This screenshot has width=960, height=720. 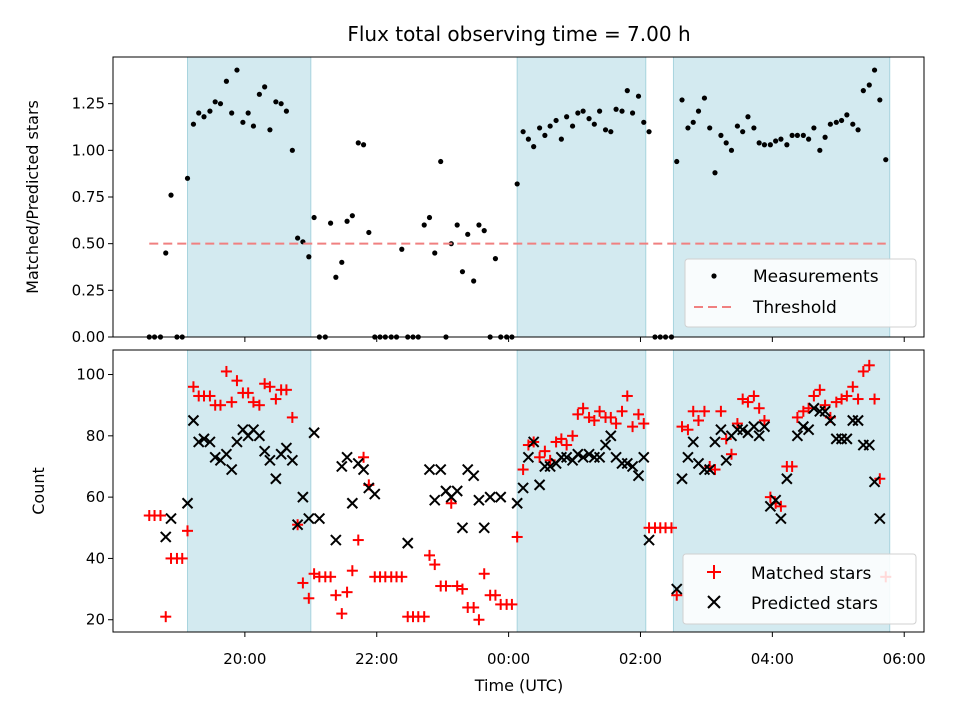 What do you see at coordinates (95, 558) in the screenshot?
I see `y-tick-label-1-1: 40` at bounding box center [95, 558].